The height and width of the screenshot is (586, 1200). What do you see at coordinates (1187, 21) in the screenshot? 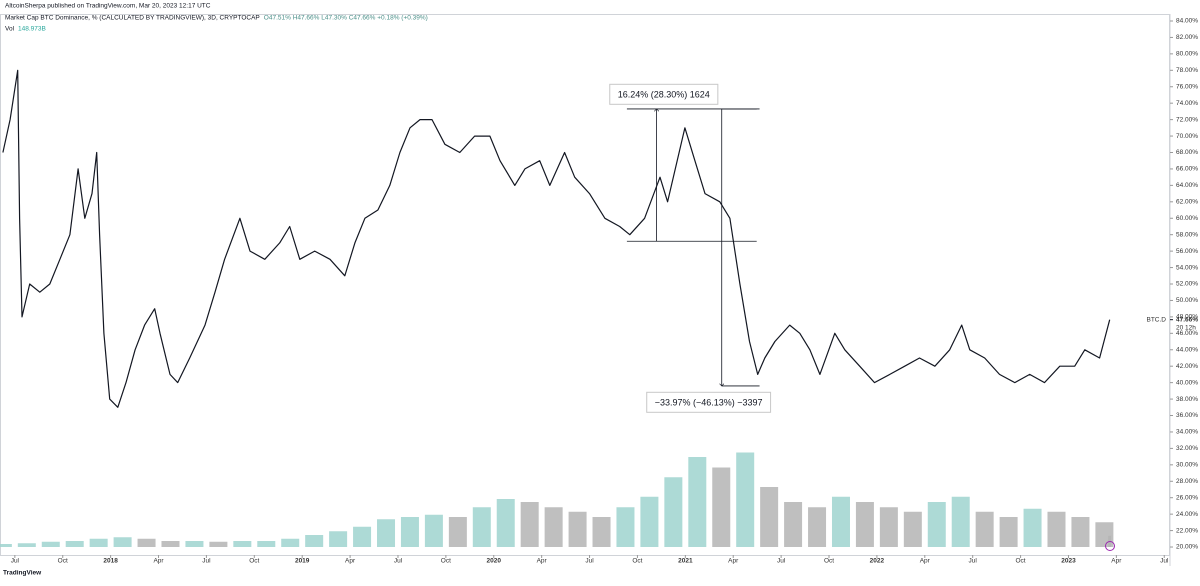
I see `y-tick-label: 84.00%` at bounding box center [1187, 21].